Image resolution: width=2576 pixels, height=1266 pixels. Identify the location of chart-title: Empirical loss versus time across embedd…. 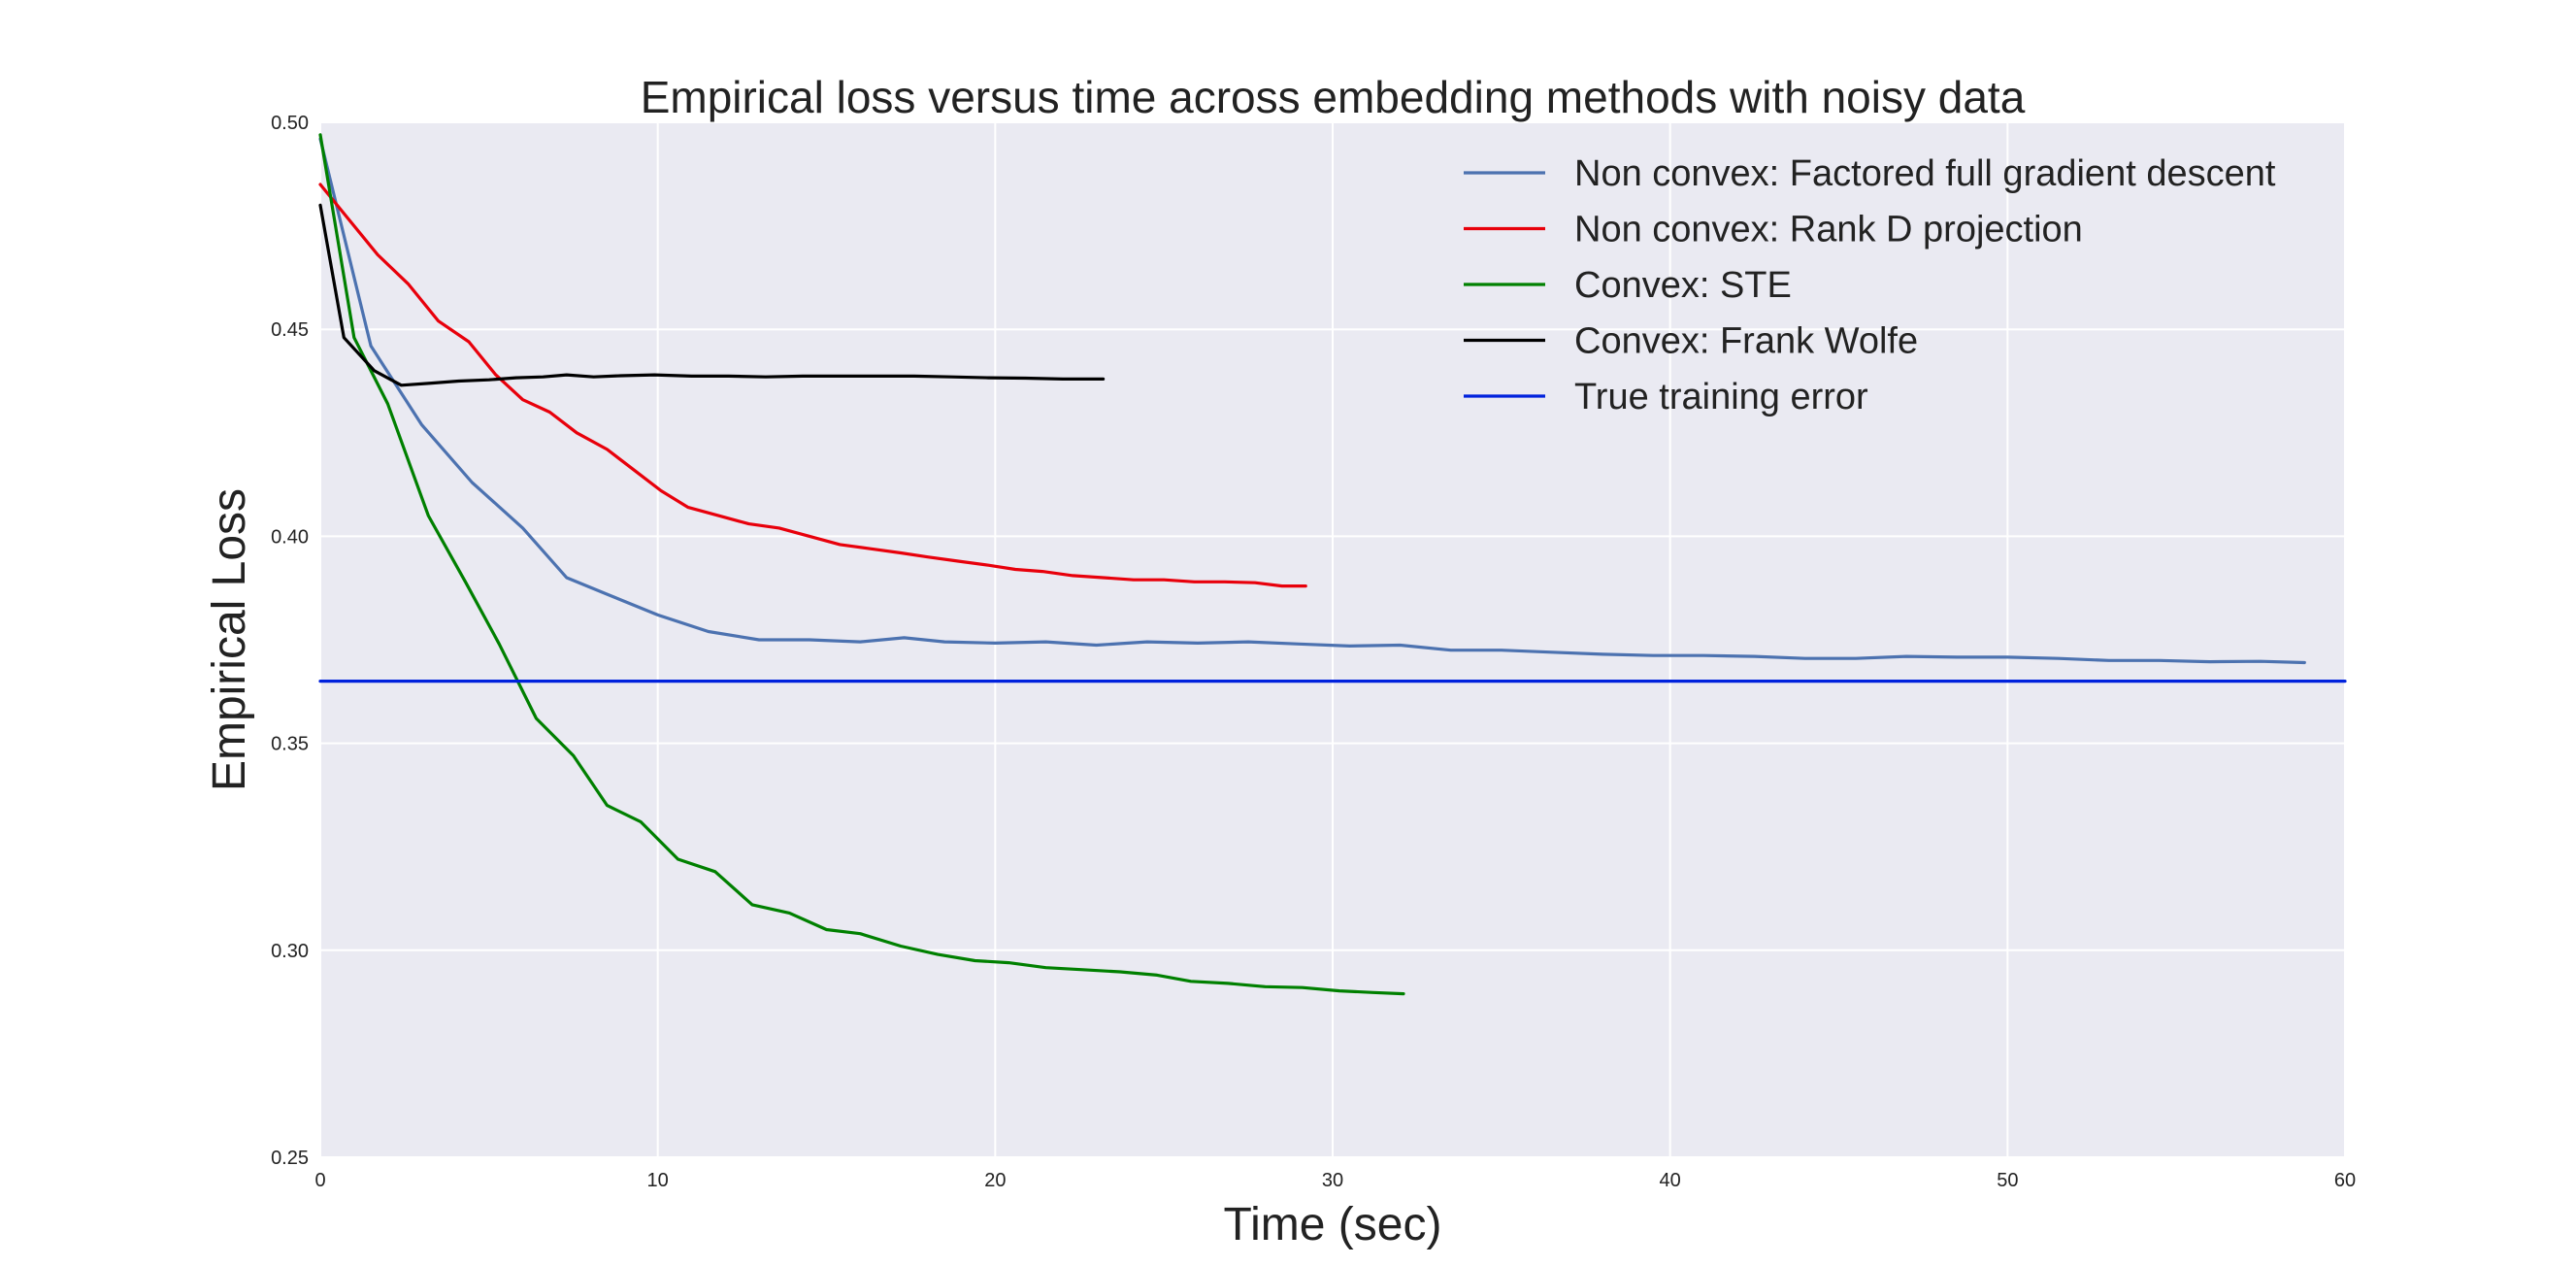
(1333, 97).